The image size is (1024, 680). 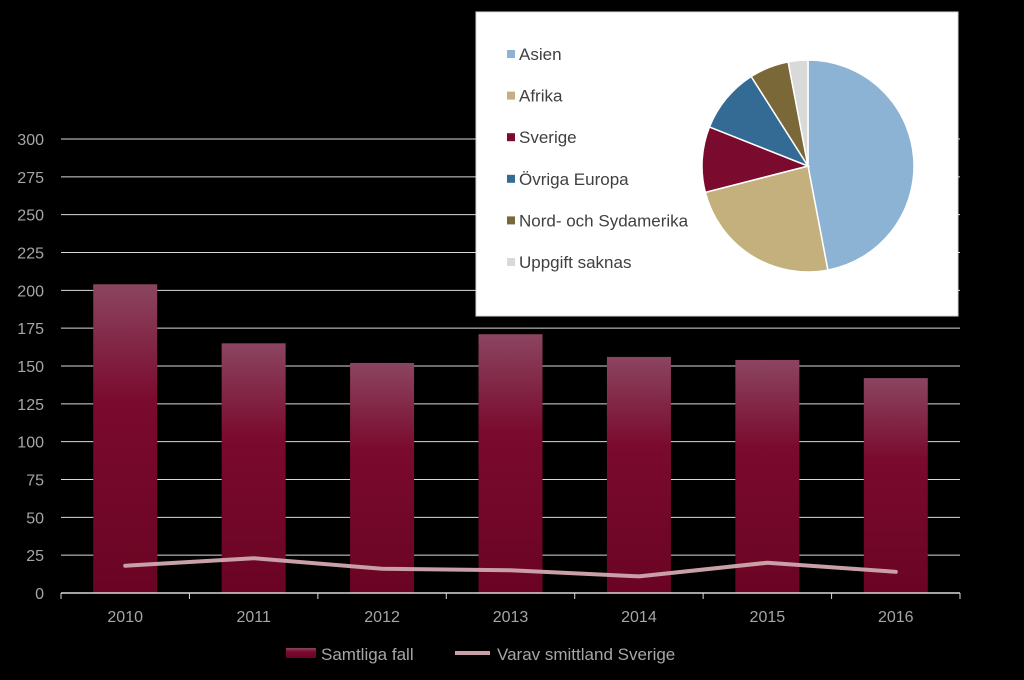 I want to click on y-tick-label: 25, so click(x=35, y=556).